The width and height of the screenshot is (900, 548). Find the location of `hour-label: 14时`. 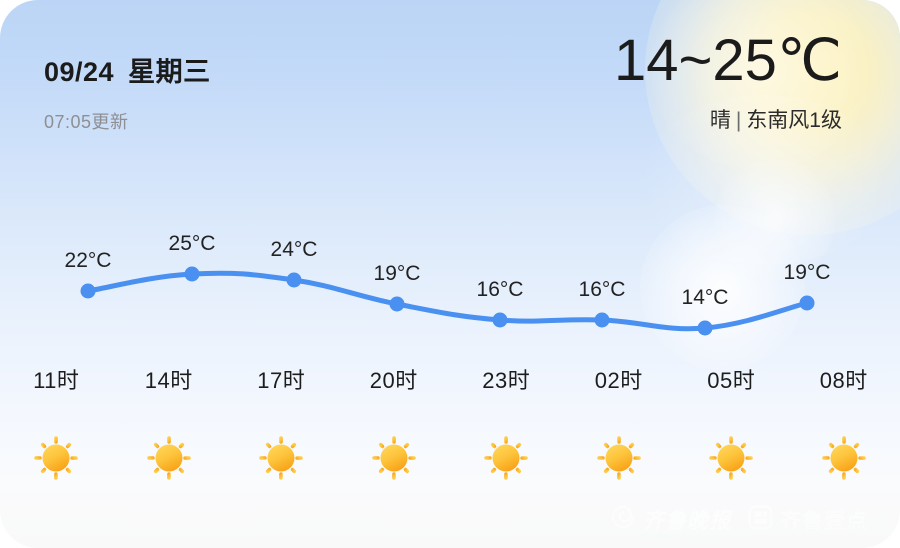

hour-label: 14时 is located at coordinates (169, 379).